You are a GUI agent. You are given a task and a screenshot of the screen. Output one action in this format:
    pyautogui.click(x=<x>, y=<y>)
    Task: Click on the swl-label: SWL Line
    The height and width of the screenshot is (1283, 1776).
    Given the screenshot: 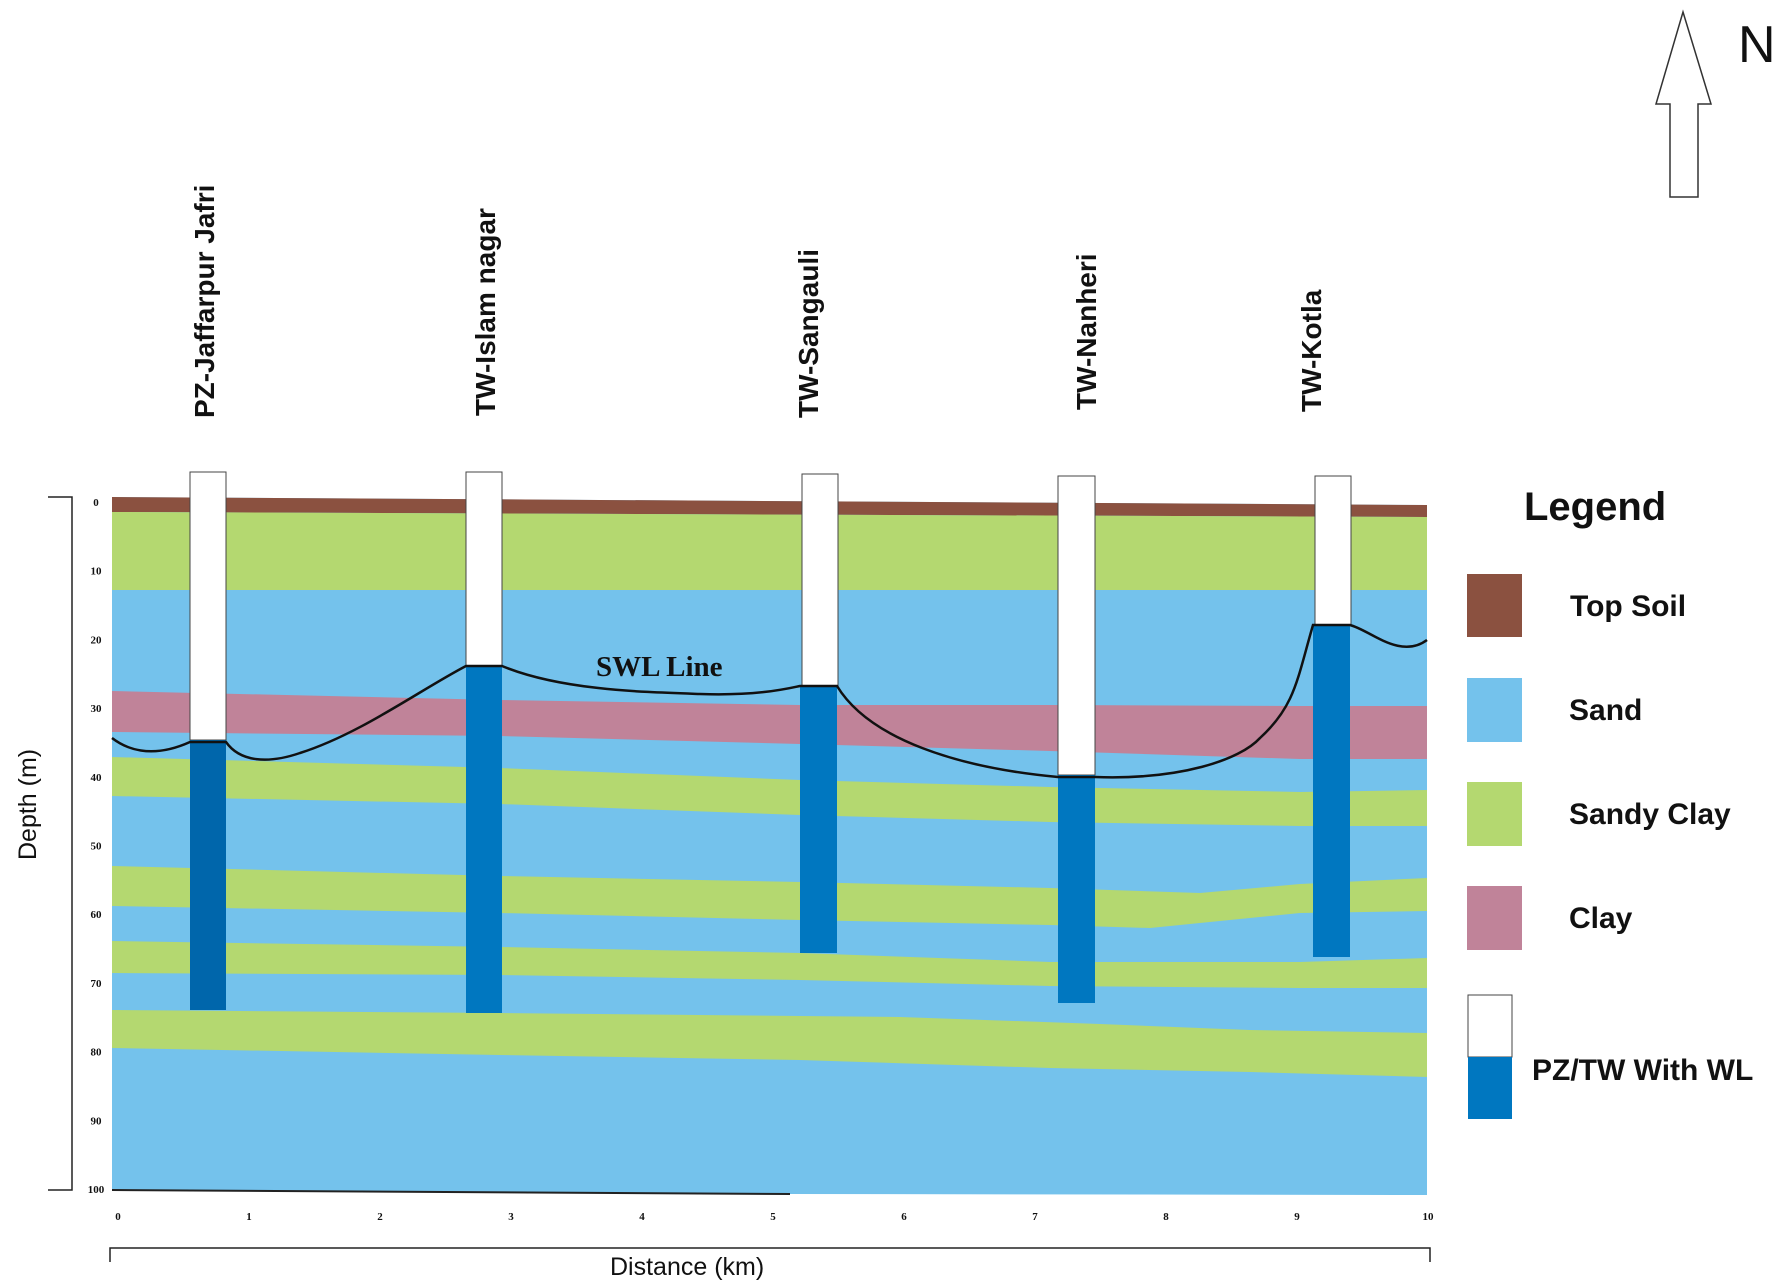 What is the action you would take?
    pyautogui.click(x=659, y=667)
    